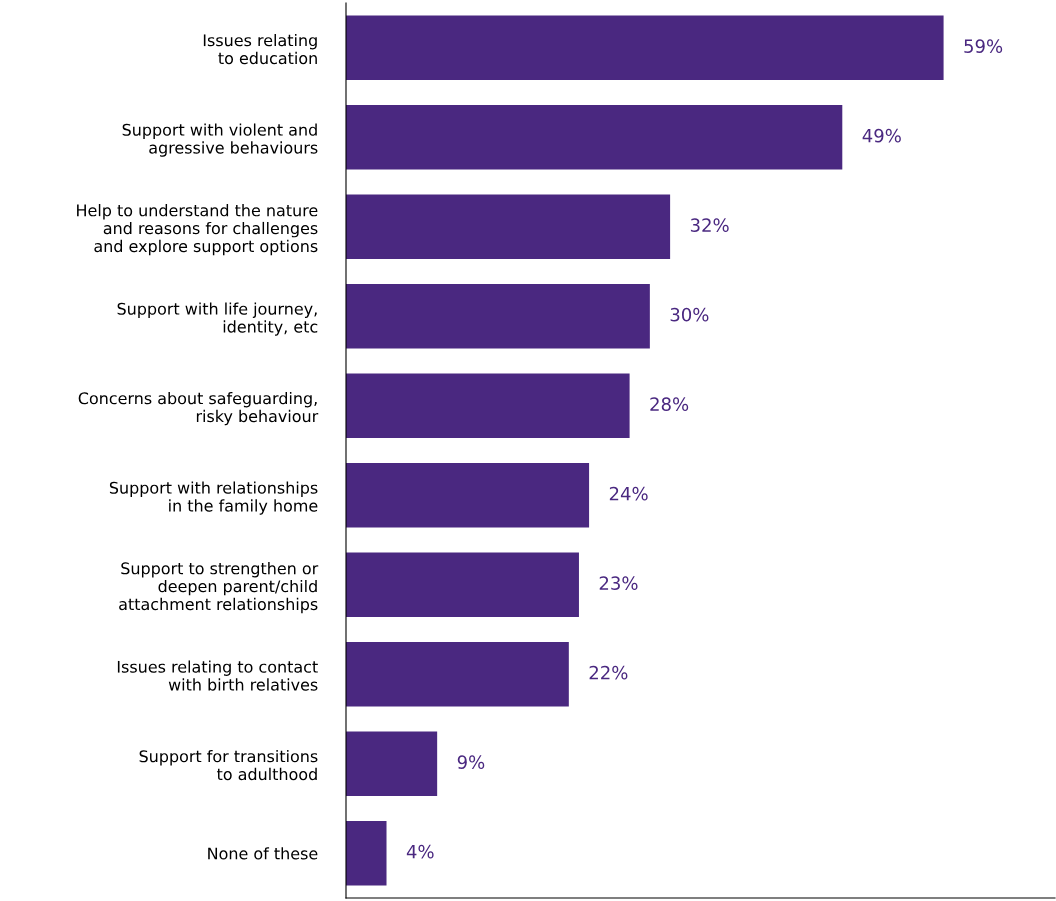 The width and height of the screenshot is (1056, 901). I want to click on y-tick-label: Help to understand the nature and reasons for challenges and explore support options, so click(197, 230).